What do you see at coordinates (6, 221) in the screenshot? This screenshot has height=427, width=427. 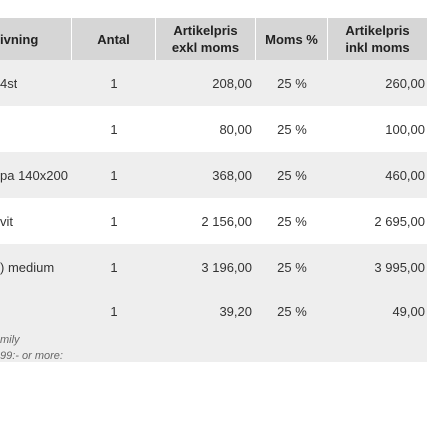 I see `row-description-text: vit` at bounding box center [6, 221].